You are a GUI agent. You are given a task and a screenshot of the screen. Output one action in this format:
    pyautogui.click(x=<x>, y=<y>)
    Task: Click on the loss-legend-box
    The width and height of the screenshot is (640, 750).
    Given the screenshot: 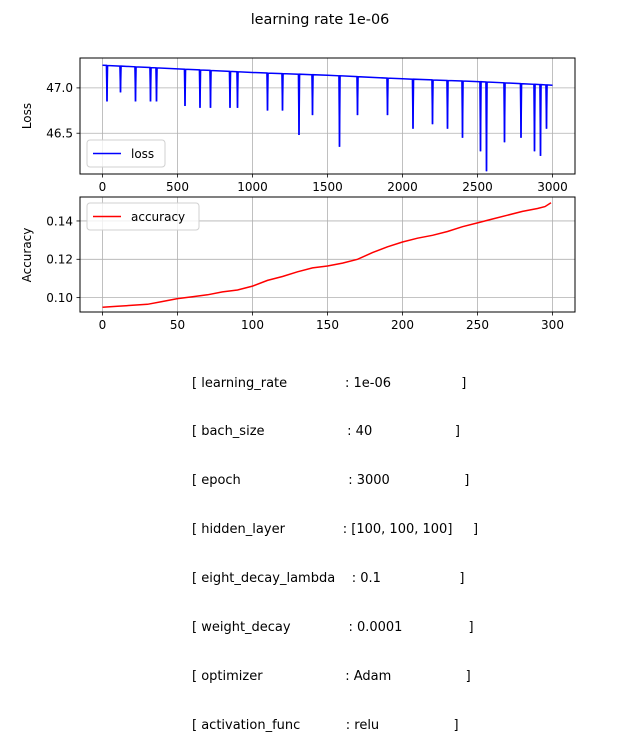 What is the action you would take?
    pyautogui.click(x=126, y=153)
    